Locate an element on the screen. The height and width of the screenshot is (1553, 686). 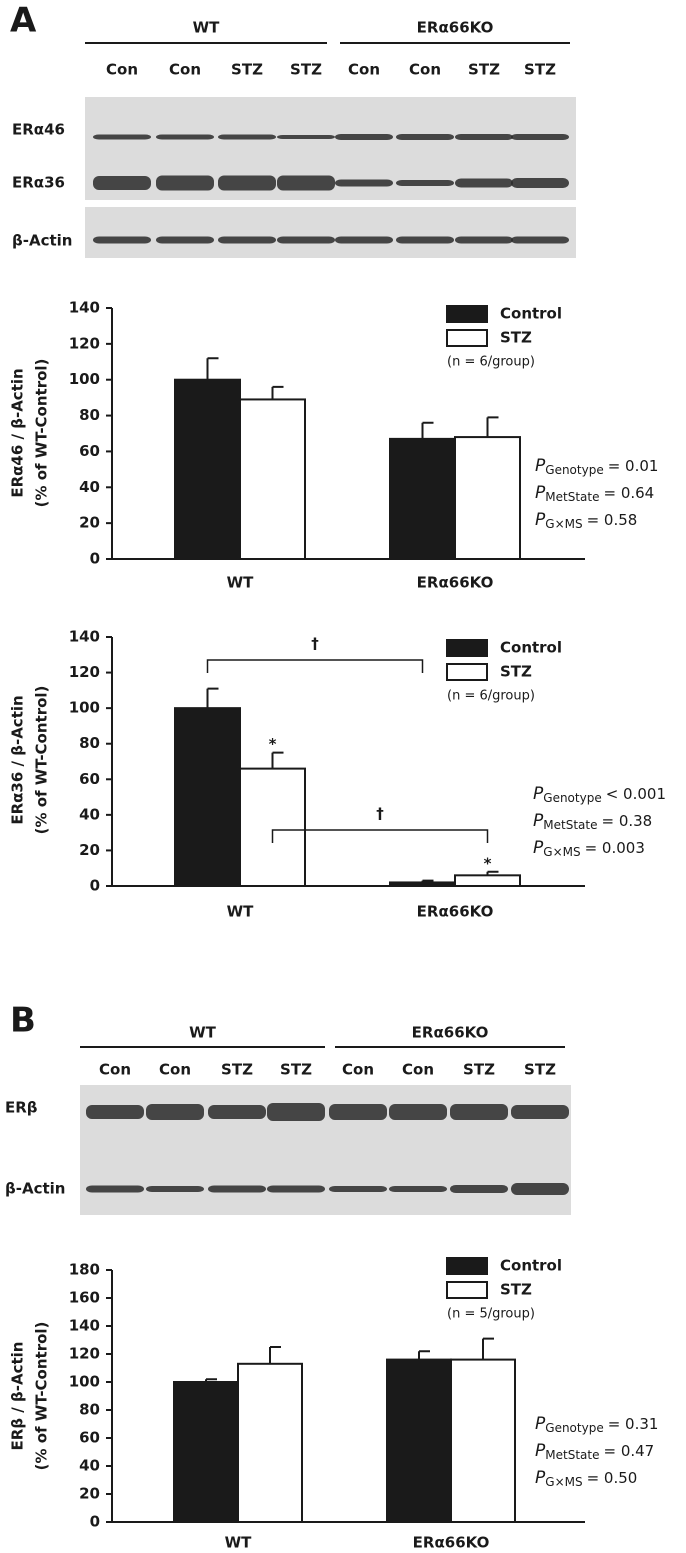
stat-subscript: MetState is located at coordinates (572, 497).